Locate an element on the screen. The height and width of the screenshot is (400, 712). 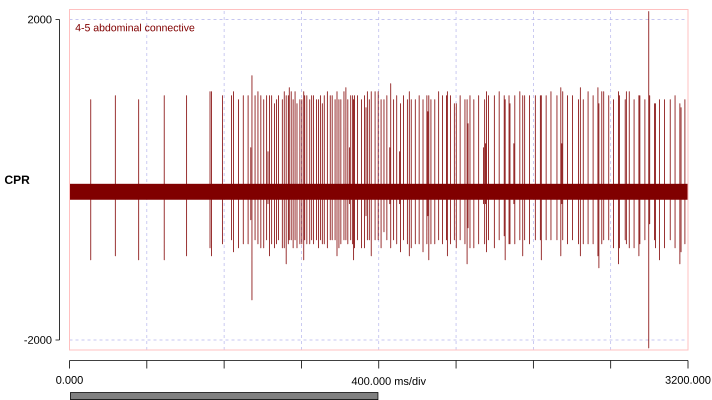
x-tick-label: 0.000 is located at coordinates (69, 380).